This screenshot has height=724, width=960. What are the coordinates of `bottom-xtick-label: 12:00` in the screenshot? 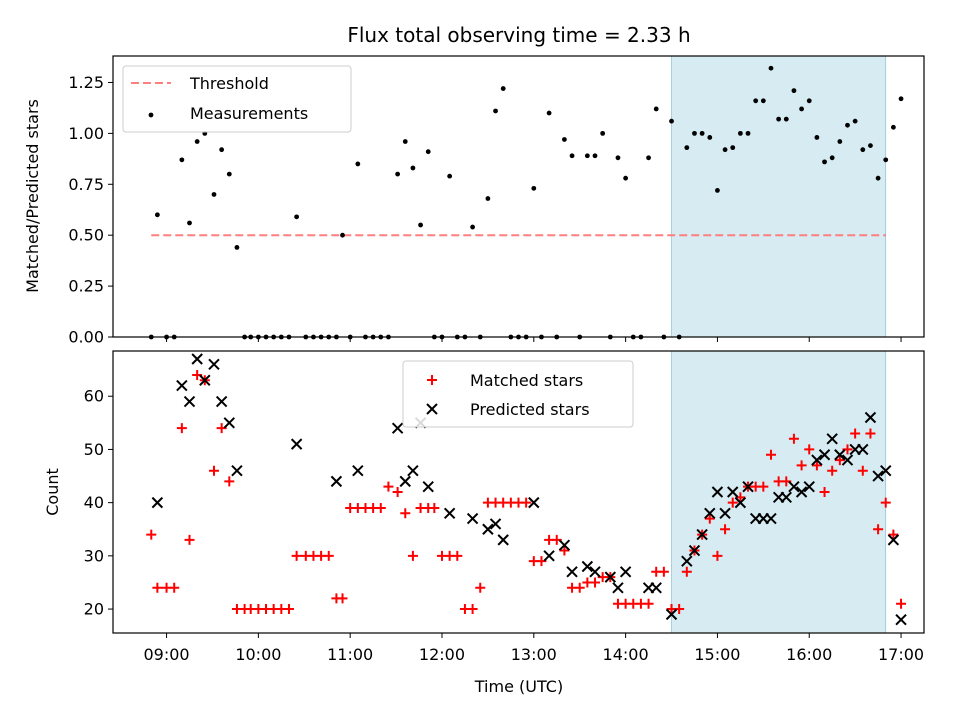 It's located at (442, 654).